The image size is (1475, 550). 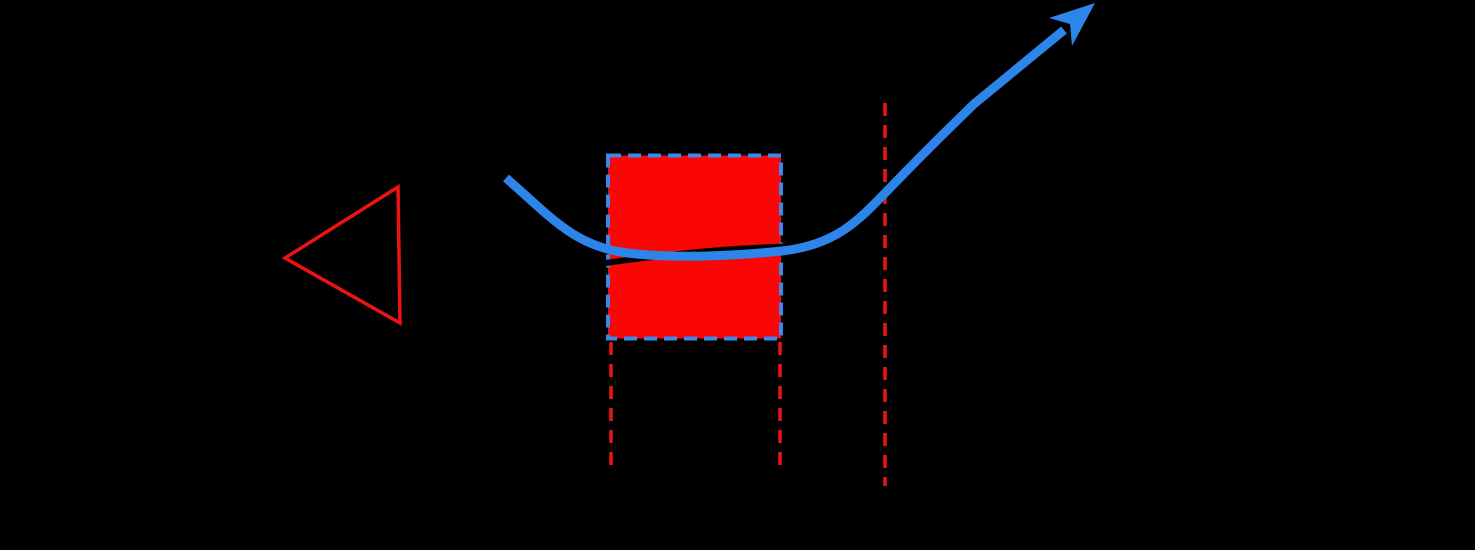 What do you see at coordinates (1072, 24) in the screenshot?
I see `blue-curve-arrowhead-icon` at bounding box center [1072, 24].